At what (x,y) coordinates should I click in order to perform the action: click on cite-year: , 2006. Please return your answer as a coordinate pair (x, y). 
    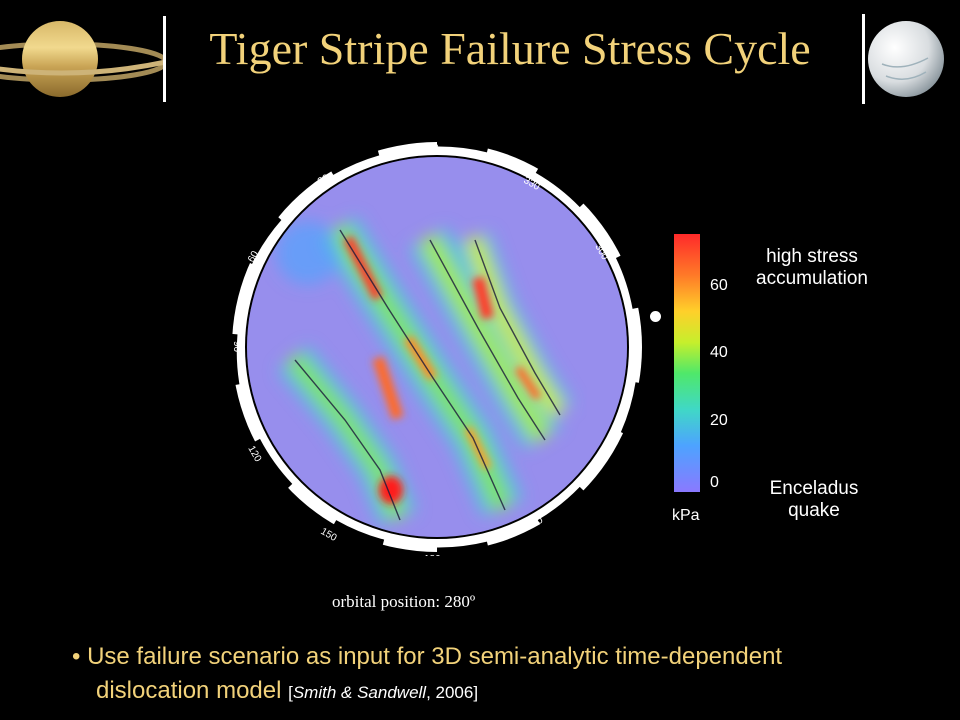
    Looking at the image, I should click on (450, 692).